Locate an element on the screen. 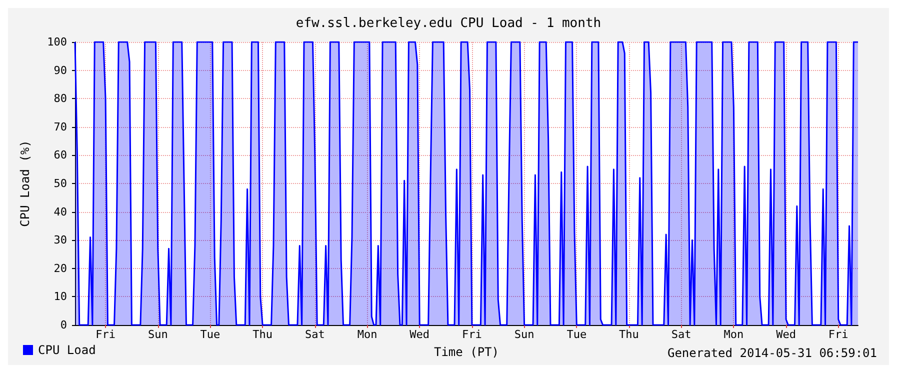  legend-label: CPU Load is located at coordinates (67, 350).